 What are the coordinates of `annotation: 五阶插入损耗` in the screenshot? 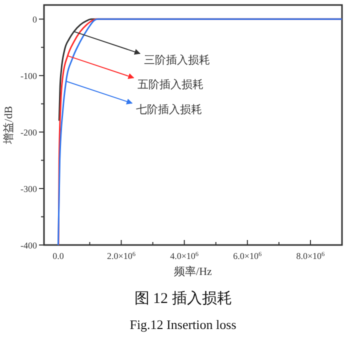 It's located at (171, 84).